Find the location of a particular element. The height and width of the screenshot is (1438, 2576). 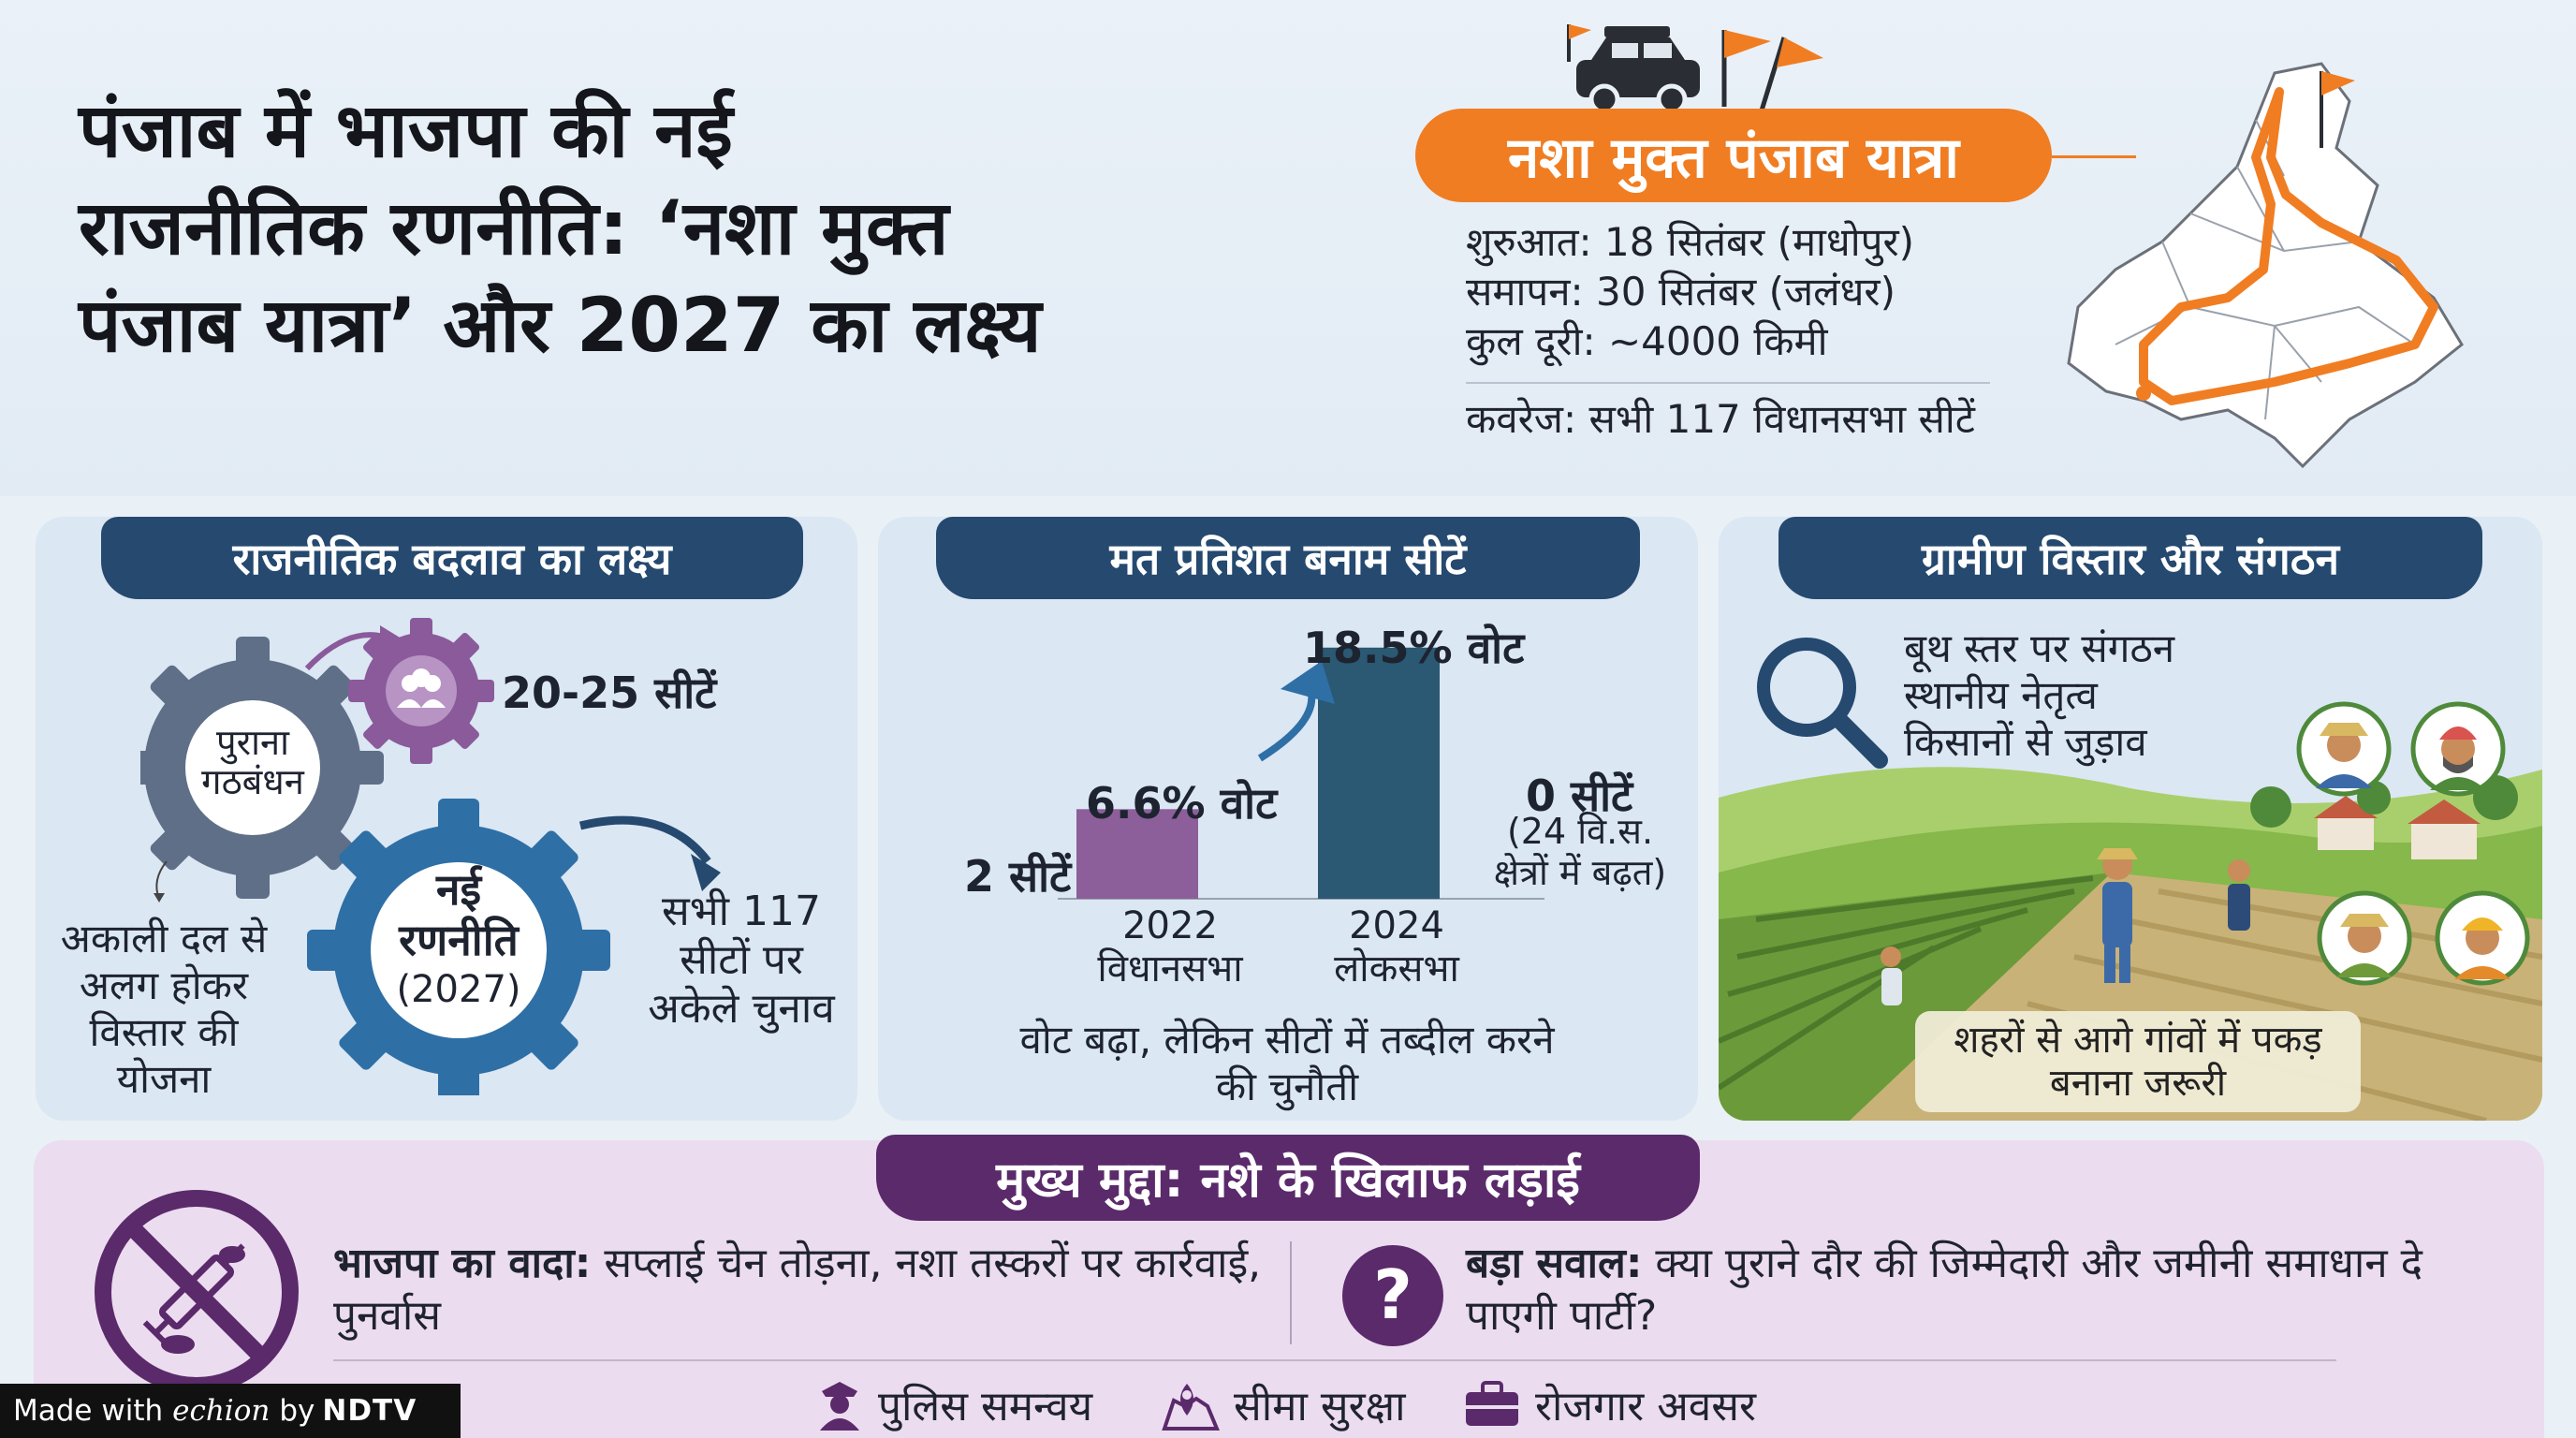

briefcase-icon is located at coordinates (1492, 1403).